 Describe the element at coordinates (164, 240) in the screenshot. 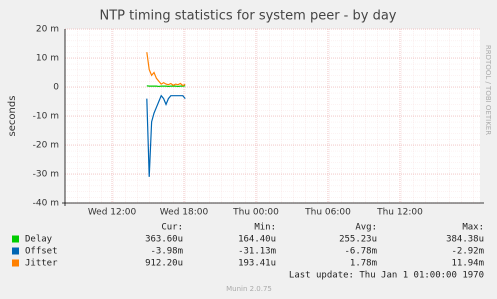

I see `stat-value: 363.60u` at that location.